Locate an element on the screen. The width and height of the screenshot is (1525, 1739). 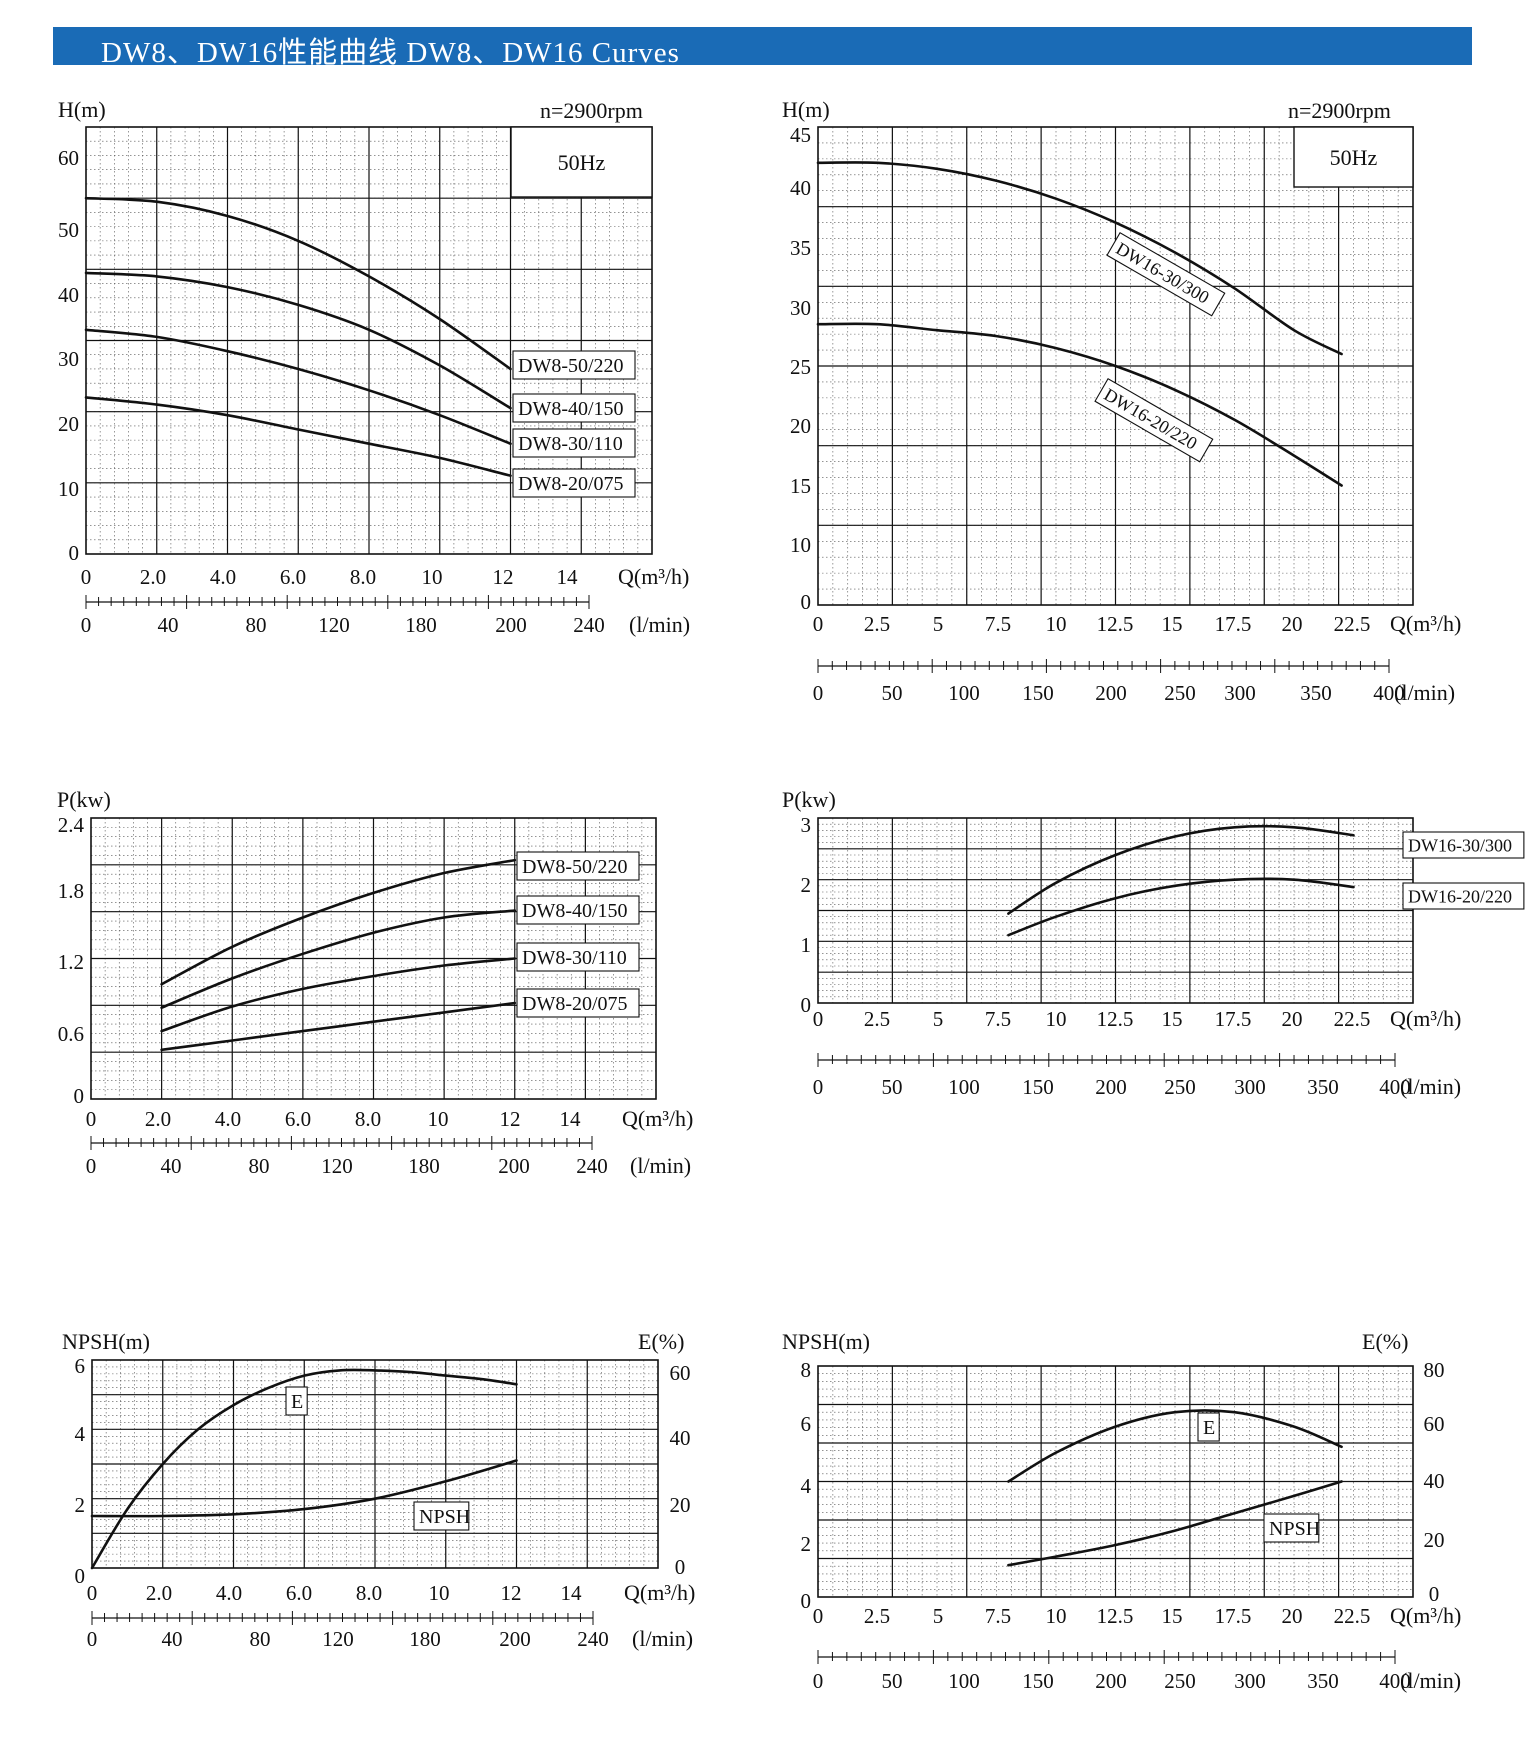
y2-axis-label: E(%) is located at coordinates (661, 1341).